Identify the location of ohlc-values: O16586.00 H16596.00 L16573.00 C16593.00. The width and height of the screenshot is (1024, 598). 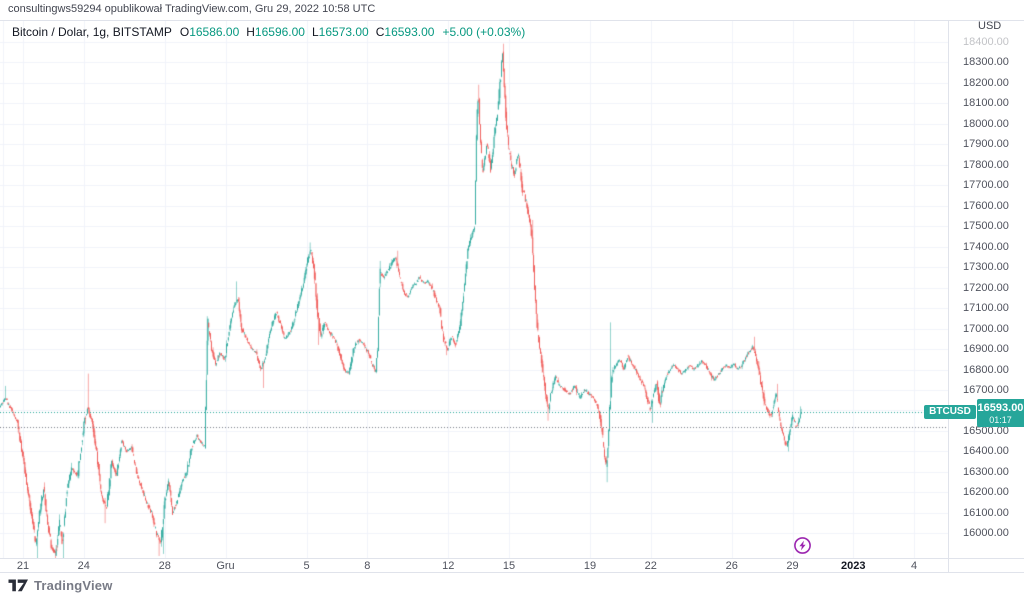
(307, 32).